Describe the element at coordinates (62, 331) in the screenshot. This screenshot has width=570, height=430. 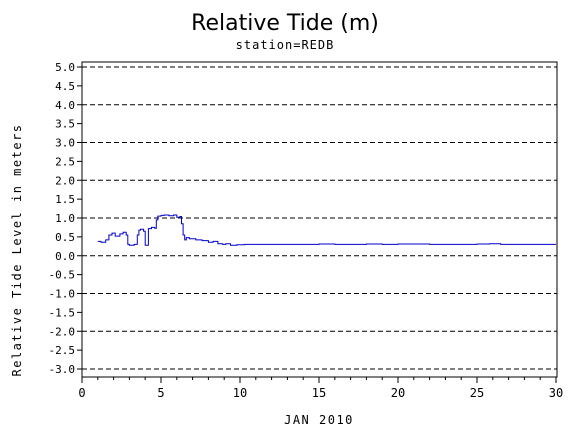
I see `y-tick-label: -2.0` at that location.